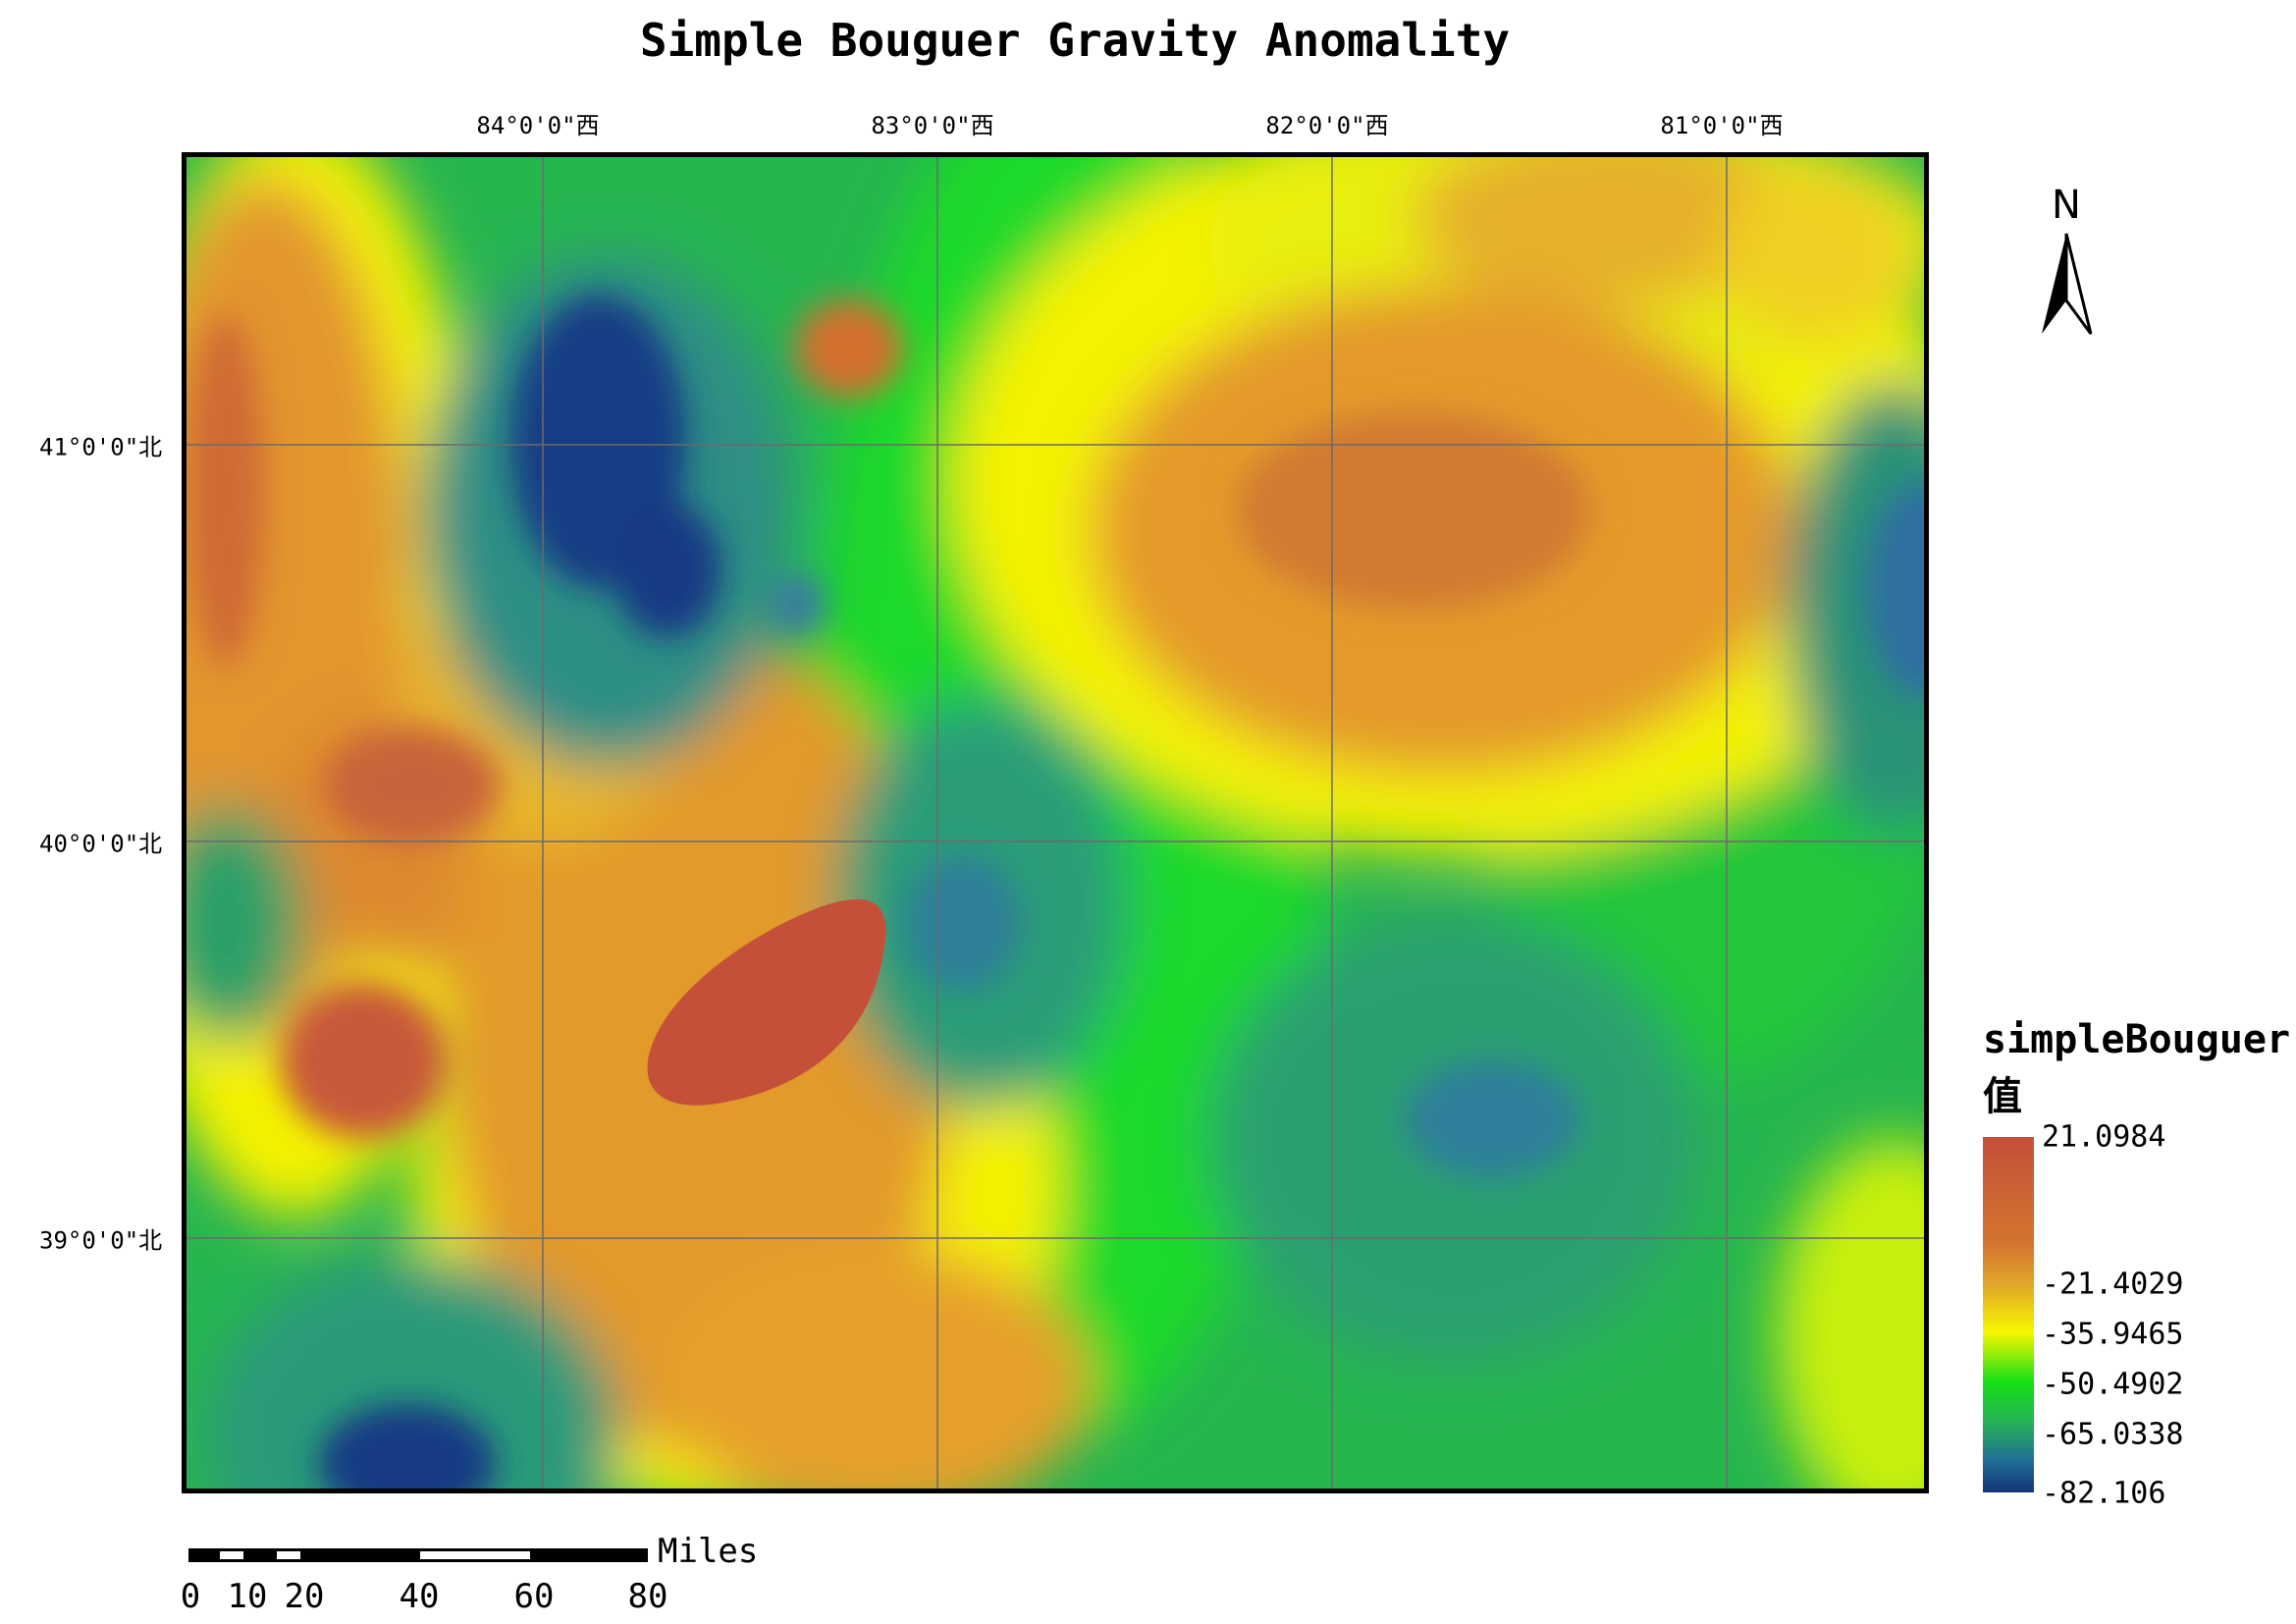 Image resolution: width=2296 pixels, height=1624 pixels. What do you see at coordinates (1327, 123) in the screenshot?
I see `longitude-label-82w: 82°0'0"西` at bounding box center [1327, 123].